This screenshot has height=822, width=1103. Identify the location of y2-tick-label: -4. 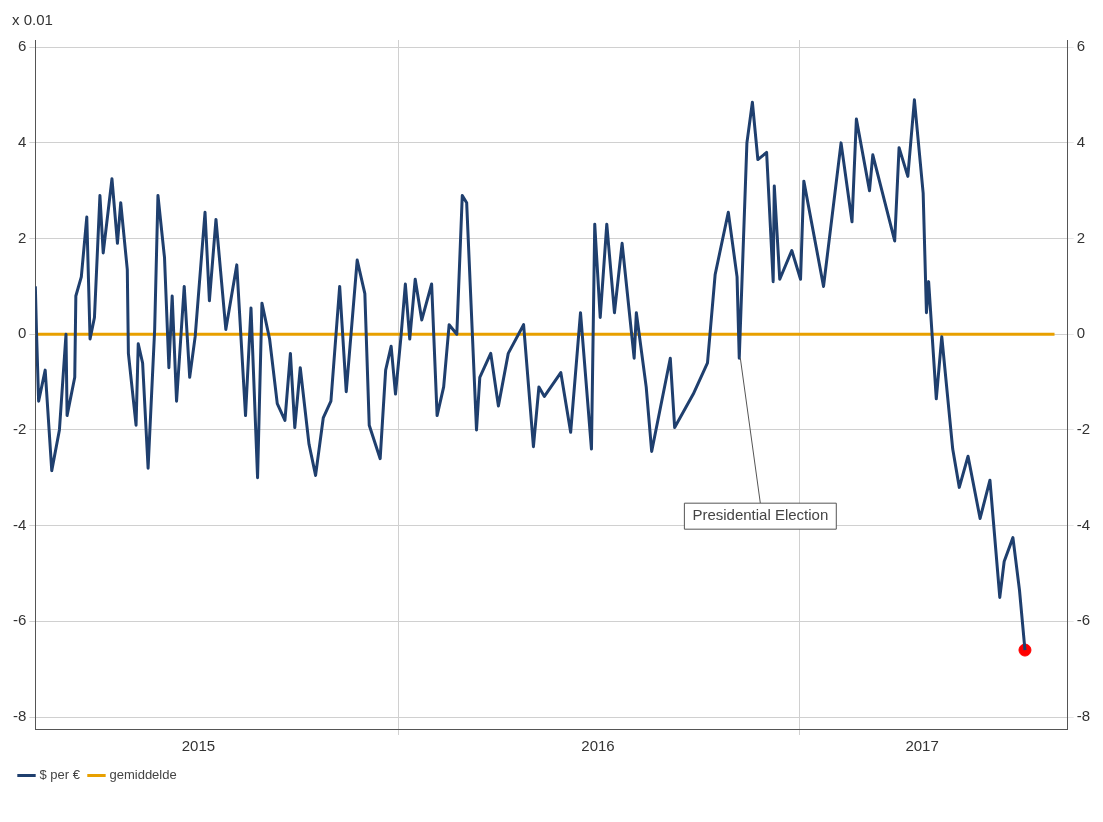
(1083, 524).